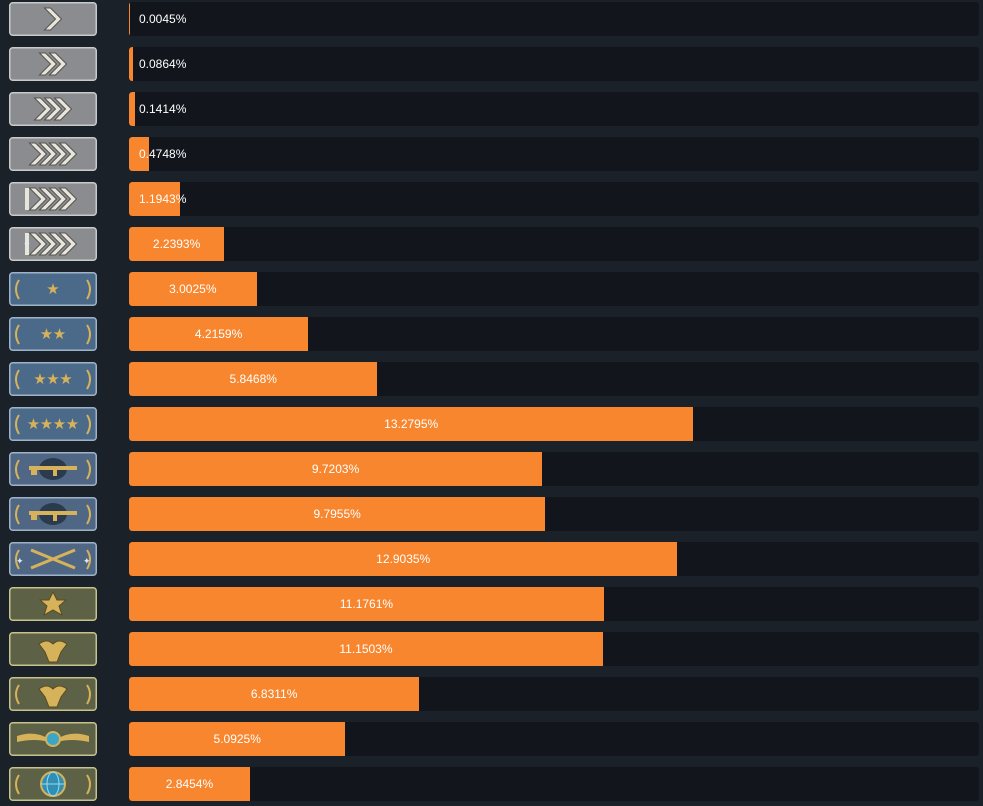 This screenshot has width=983, height=806. I want to click on data-label: 3.0025%, so click(193, 289).